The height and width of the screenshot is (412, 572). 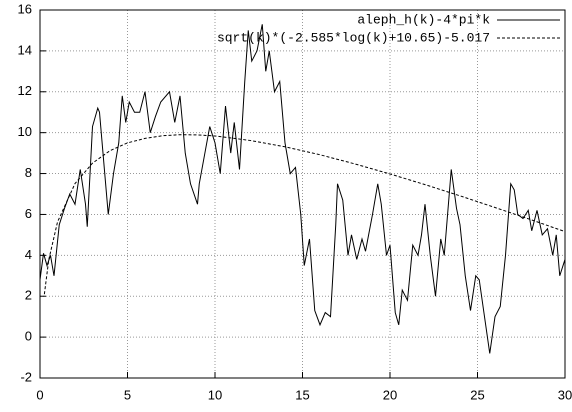 What do you see at coordinates (28, 254) in the screenshot?
I see `y-tick-label: 4` at bounding box center [28, 254].